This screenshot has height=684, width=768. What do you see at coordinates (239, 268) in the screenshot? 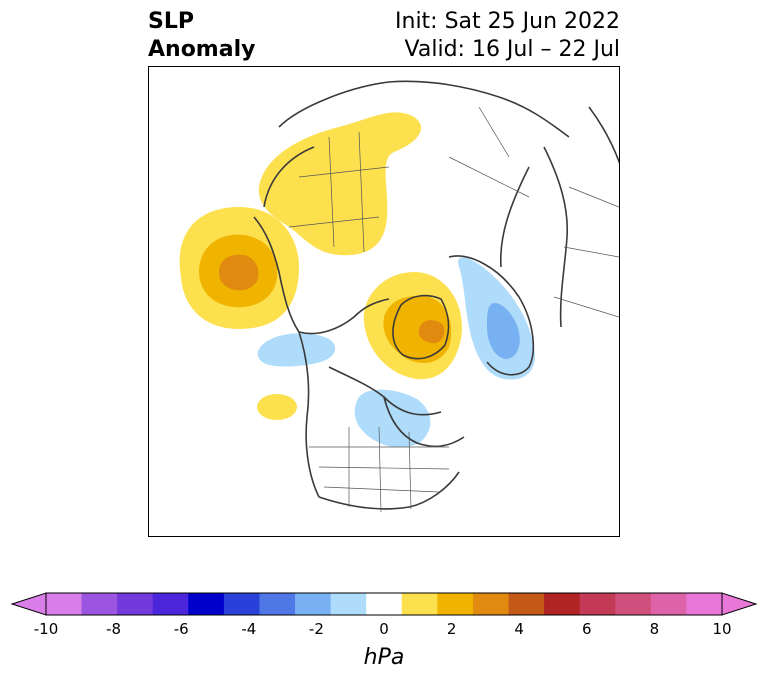
I see `anomaly-north-pacific` at bounding box center [239, 268].